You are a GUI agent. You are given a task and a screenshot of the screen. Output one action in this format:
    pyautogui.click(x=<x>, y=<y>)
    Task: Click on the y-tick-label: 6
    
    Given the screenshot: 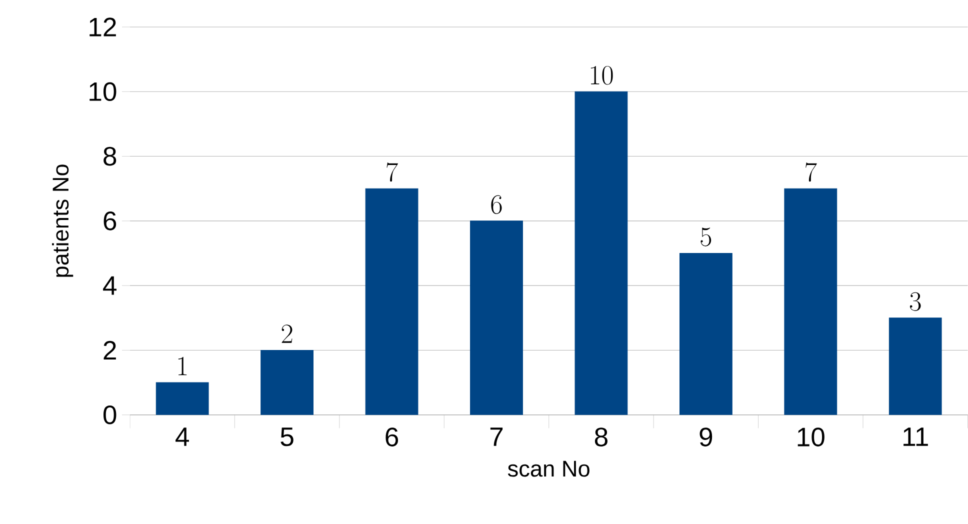 What is the action you would take?
    pyautogui.click(x=110, y=221)
    